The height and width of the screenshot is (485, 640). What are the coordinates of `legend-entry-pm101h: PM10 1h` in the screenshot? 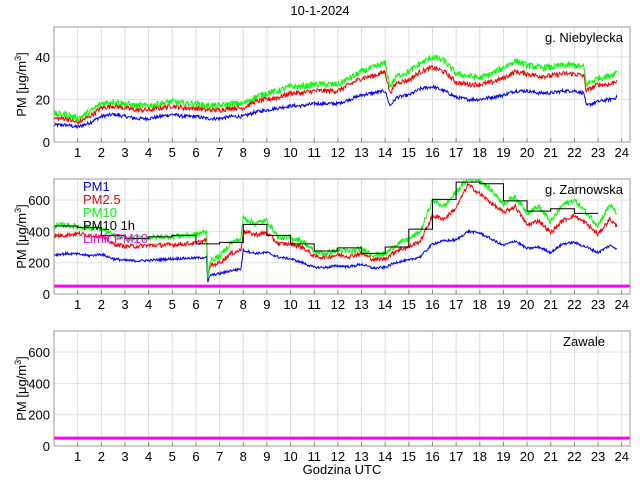 It's located at (109, 225).